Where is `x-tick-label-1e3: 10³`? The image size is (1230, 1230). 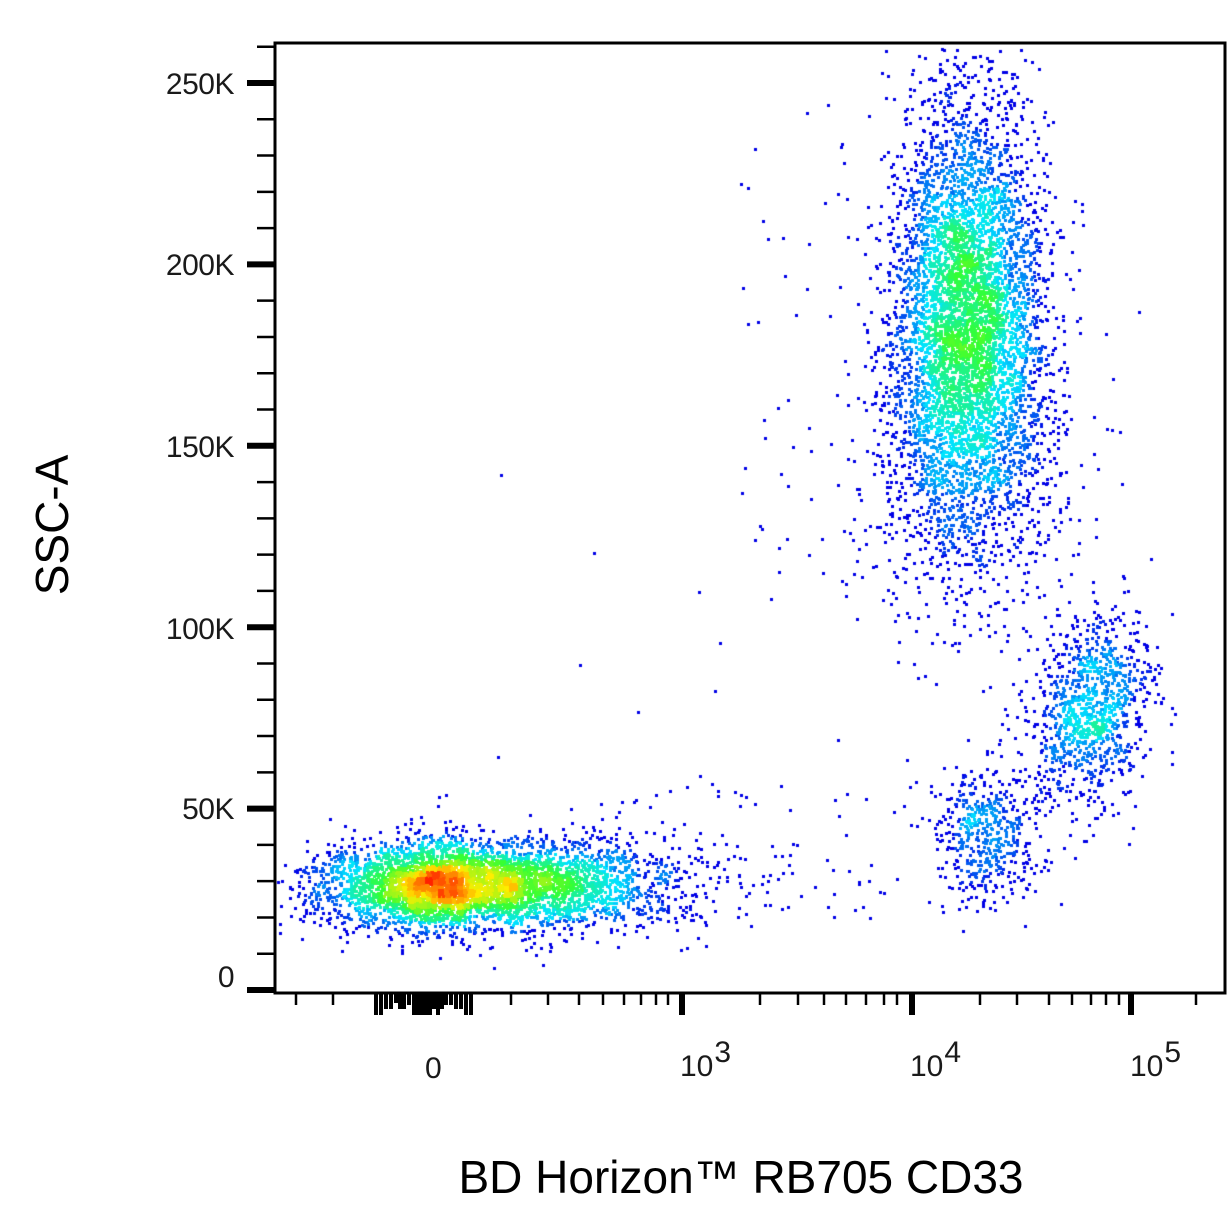
x-tick-label-1e3: 10³ is located at coordinates (706, 1059).